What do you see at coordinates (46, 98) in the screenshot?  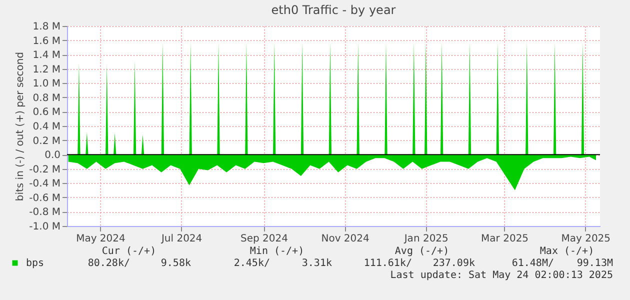 I see `y-tick-label: 0.8 M` at bounding box center [46, 98].